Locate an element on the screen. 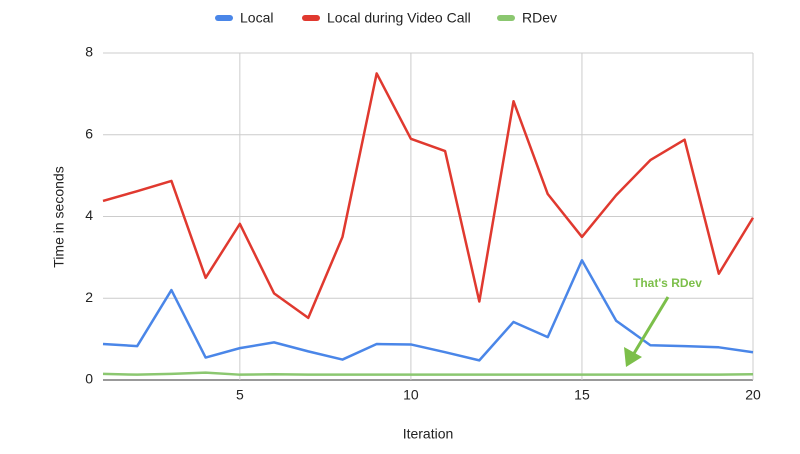 The height and width of the screenshot is (454, 800). x-tick-label: 15 is located at coordinates (582, 395).